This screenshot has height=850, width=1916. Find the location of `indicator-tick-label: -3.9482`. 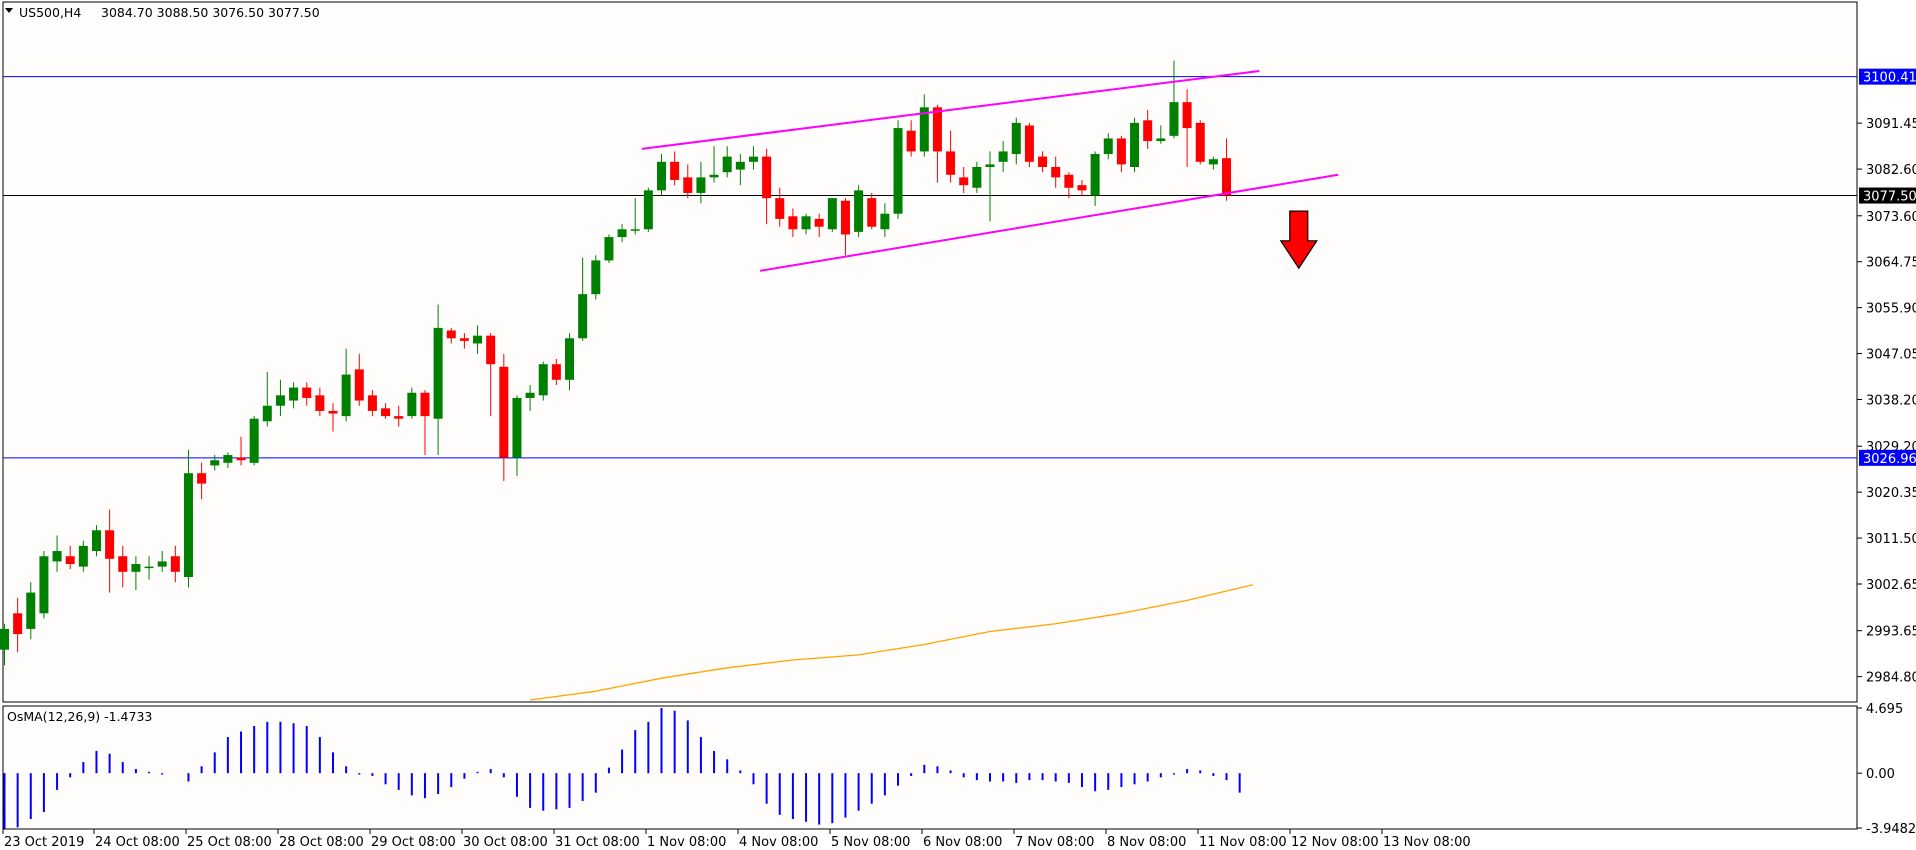

indicator-tick-label: -3.9482 is located at coordinates (1891, 829).